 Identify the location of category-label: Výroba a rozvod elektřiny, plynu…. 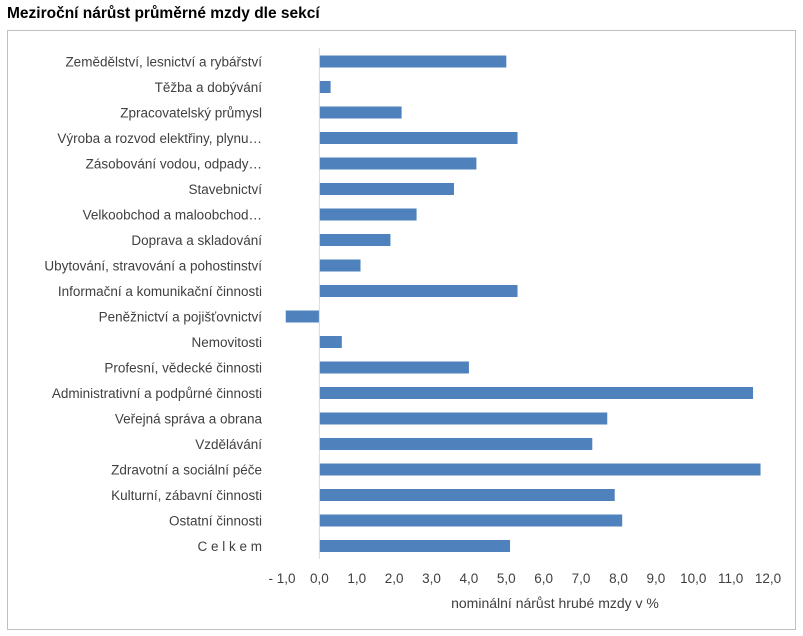
(159, 138).